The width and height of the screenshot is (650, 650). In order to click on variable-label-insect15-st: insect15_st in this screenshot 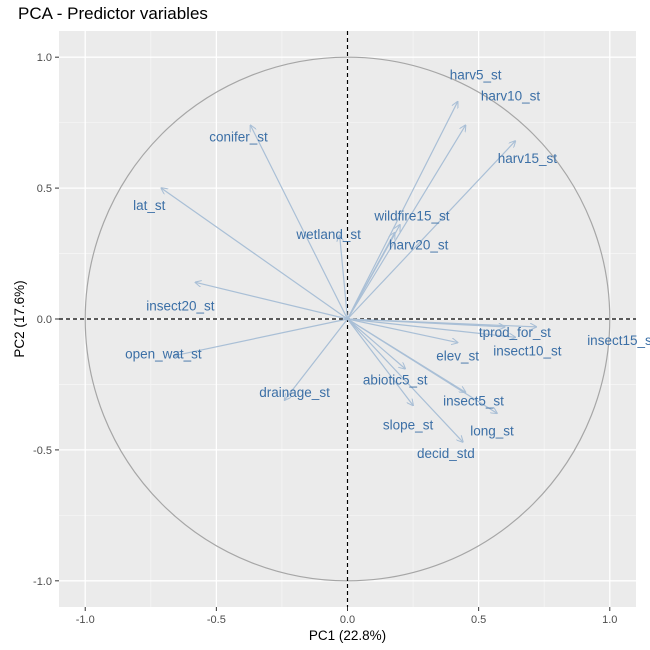, I will do `click(618, 340)`.